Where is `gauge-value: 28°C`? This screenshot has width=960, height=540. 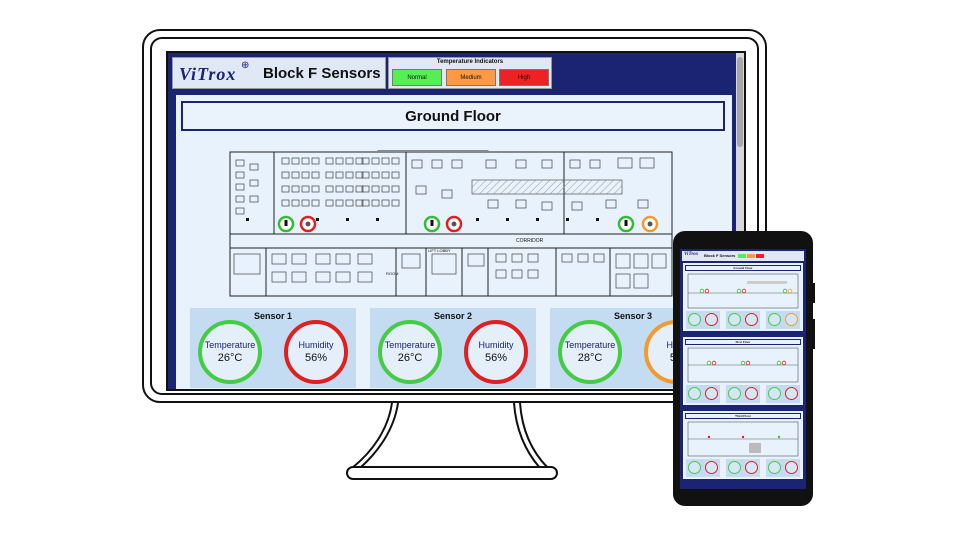
gauge-value: 28°C is located at coordinates (590, 358).